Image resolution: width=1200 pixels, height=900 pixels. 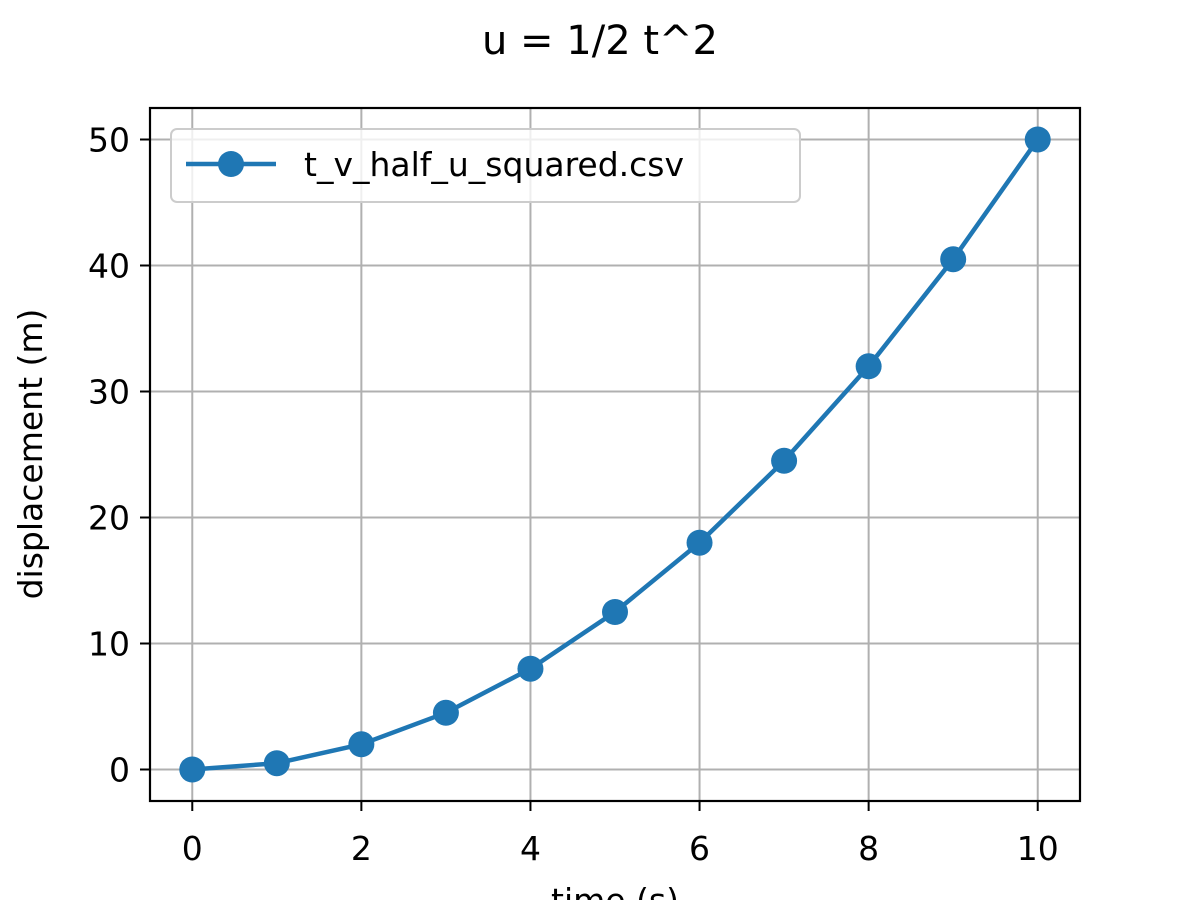 I want to click on legend-box, so click(x=485, y=165).